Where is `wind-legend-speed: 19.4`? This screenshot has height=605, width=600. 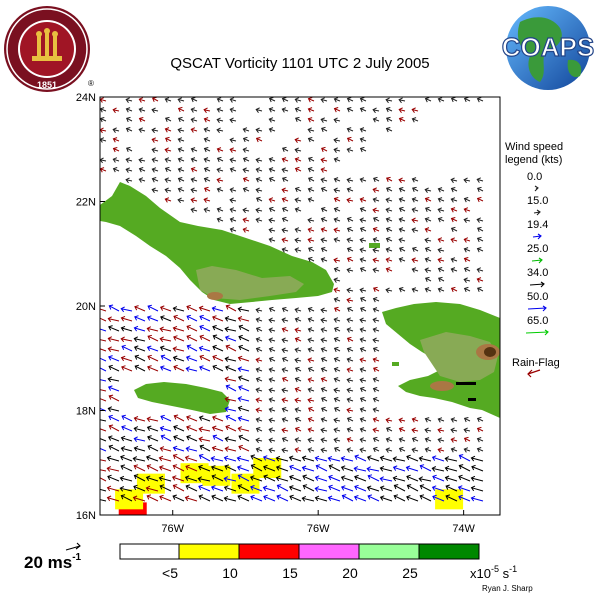
wind-legend-speed: 19.4 is located at coordinates (537, 225).